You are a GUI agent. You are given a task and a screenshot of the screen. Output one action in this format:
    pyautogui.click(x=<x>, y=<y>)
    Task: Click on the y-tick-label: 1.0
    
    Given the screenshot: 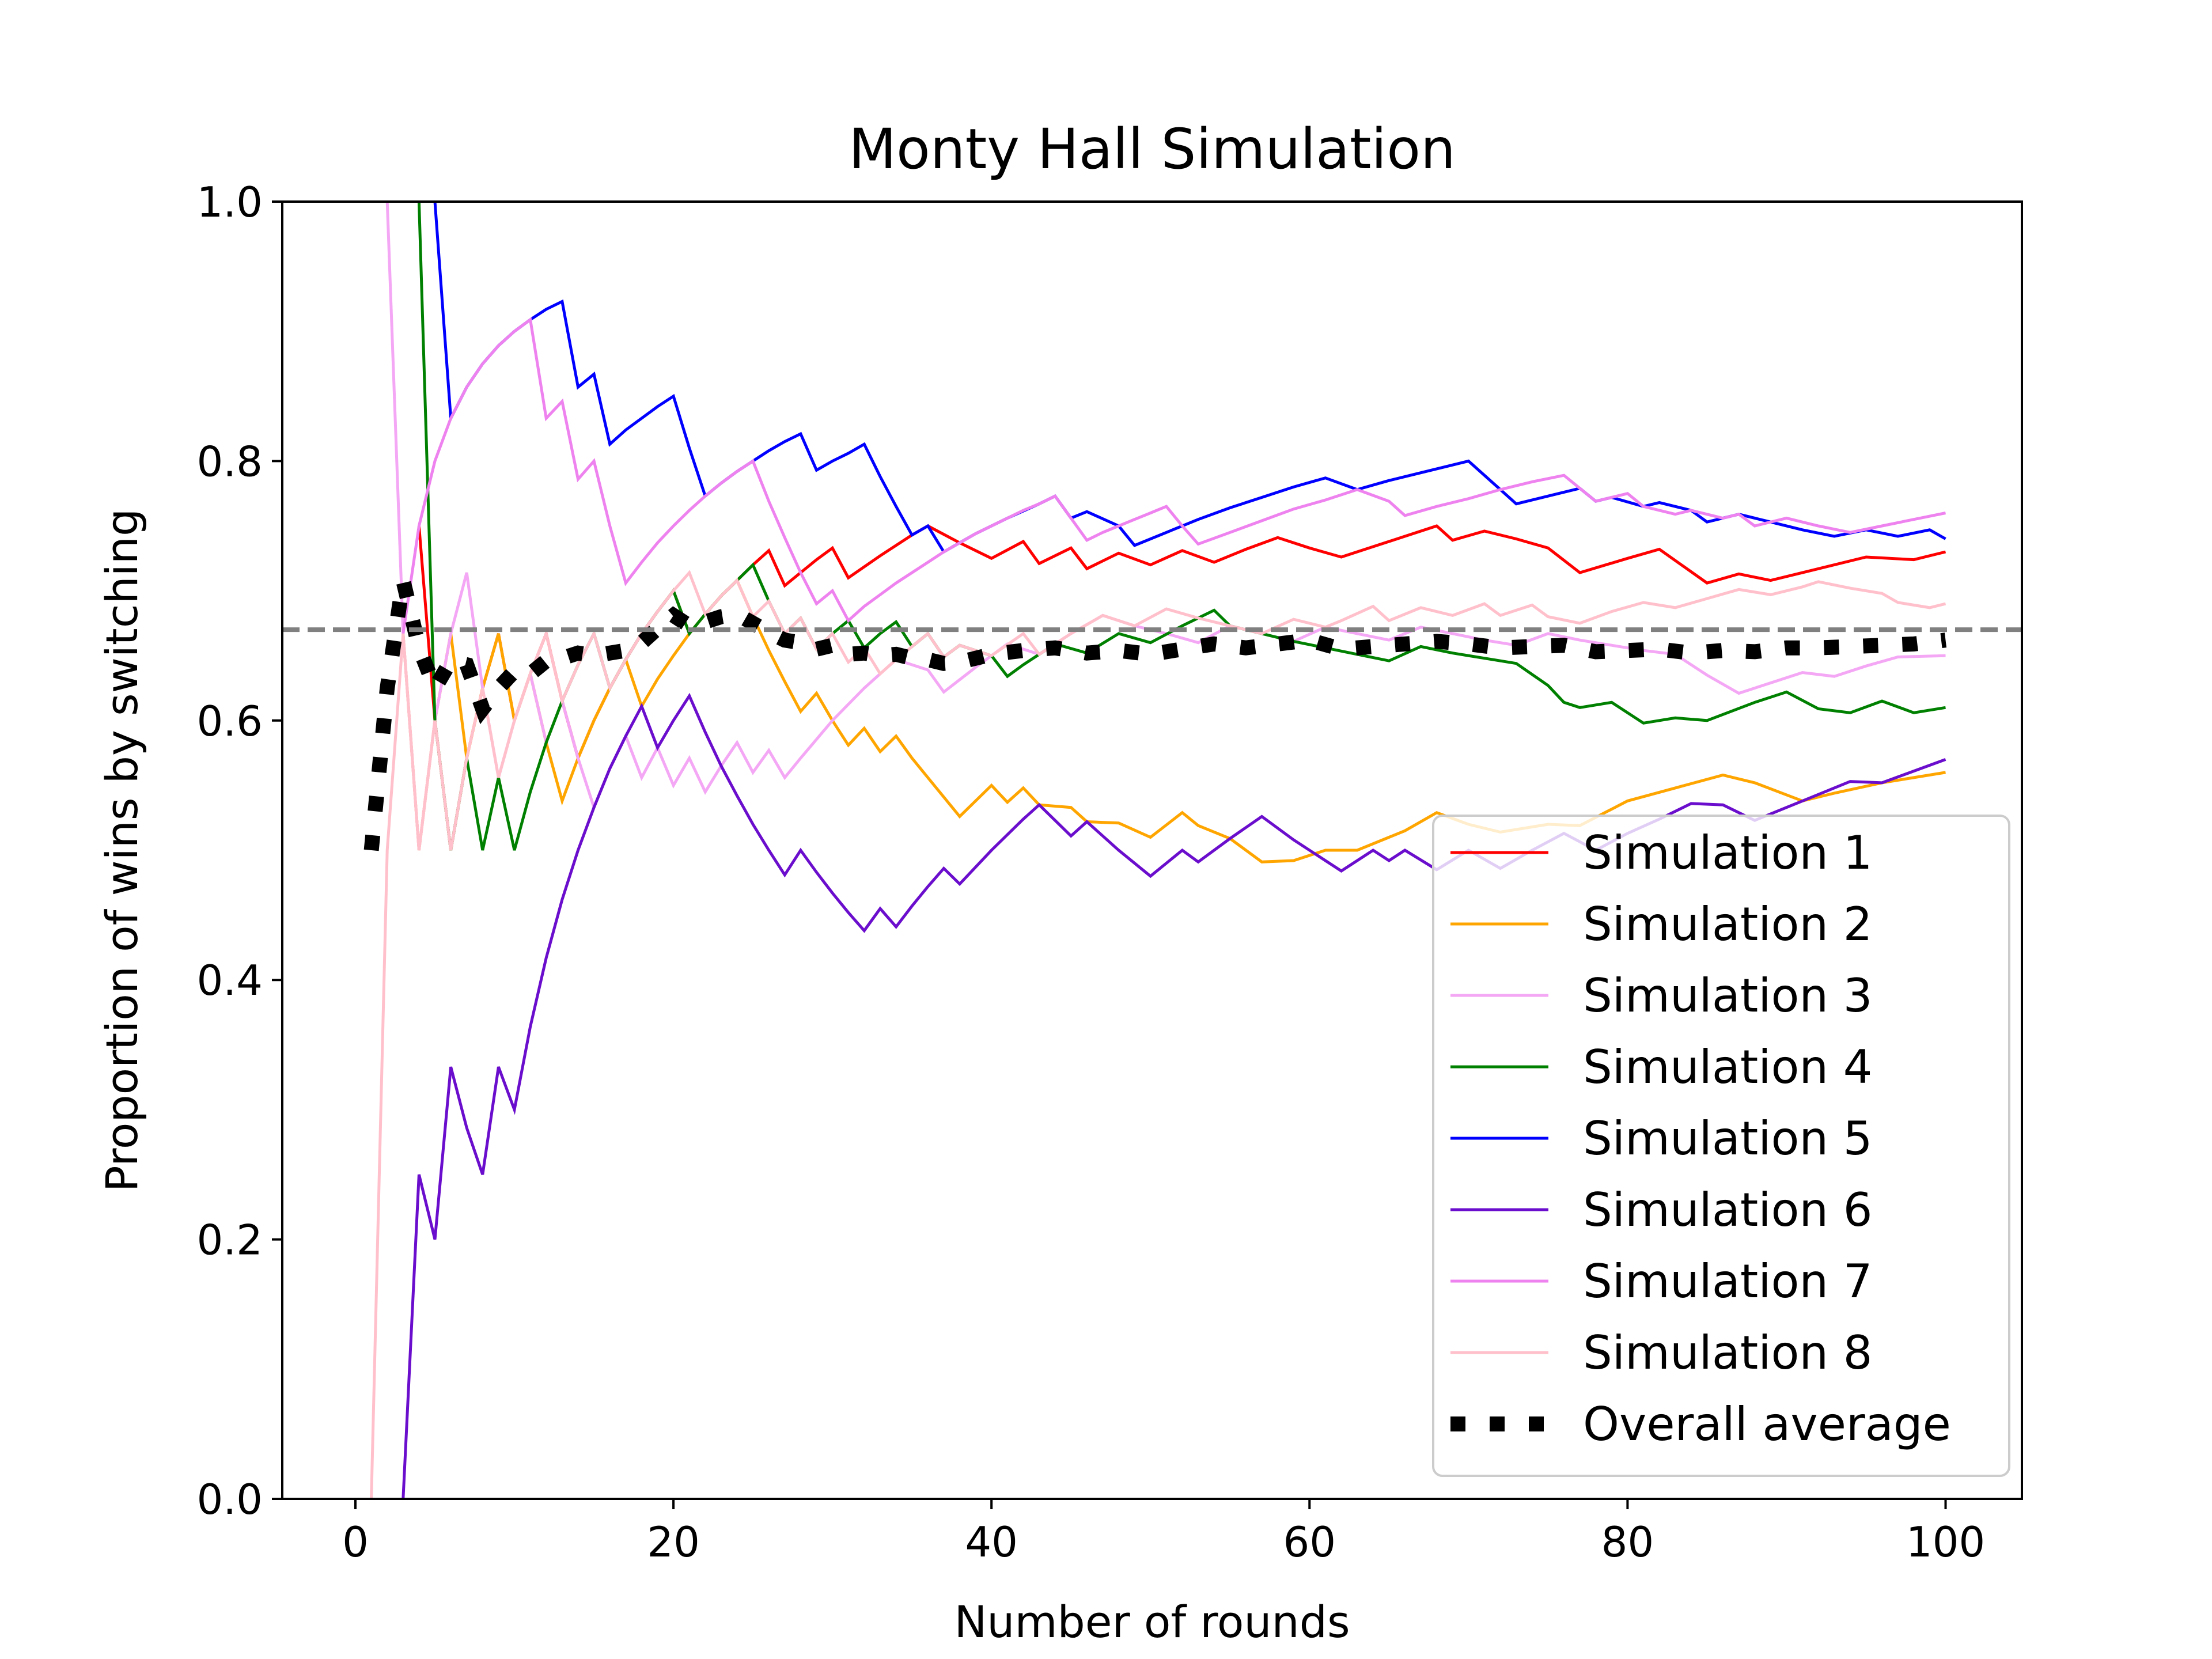 What is the action you would take?
    pyautogui.click(x=229, y=202)
    